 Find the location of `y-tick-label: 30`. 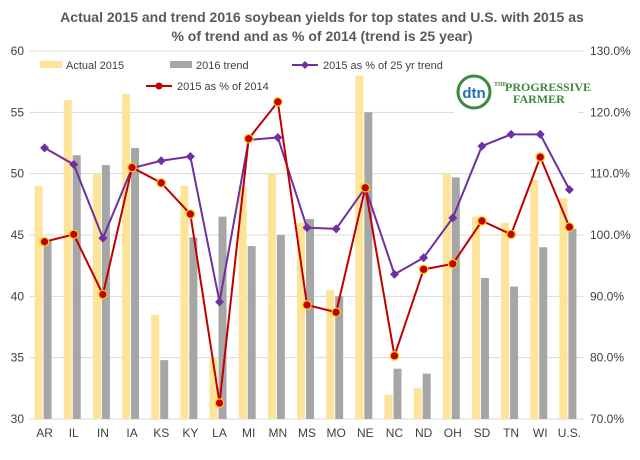

y-tick-label: 30 is located at coordinates (18, 419).